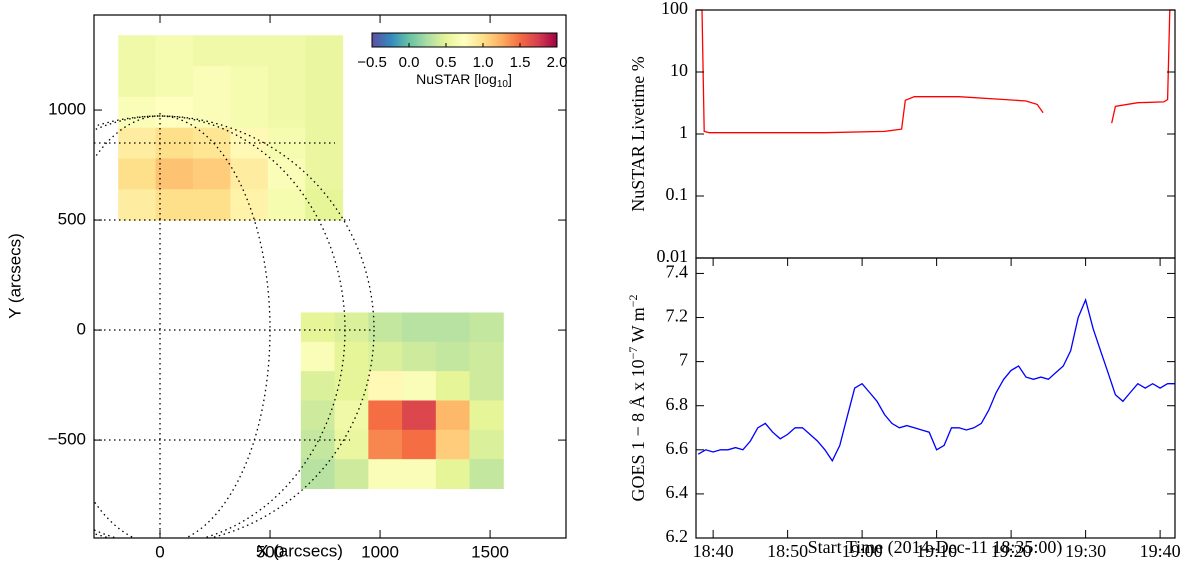  What do you see at coordinates (380, 551) in the screenshot?
I see `x-tick-label: 1000` at bounding box center [380, 551].